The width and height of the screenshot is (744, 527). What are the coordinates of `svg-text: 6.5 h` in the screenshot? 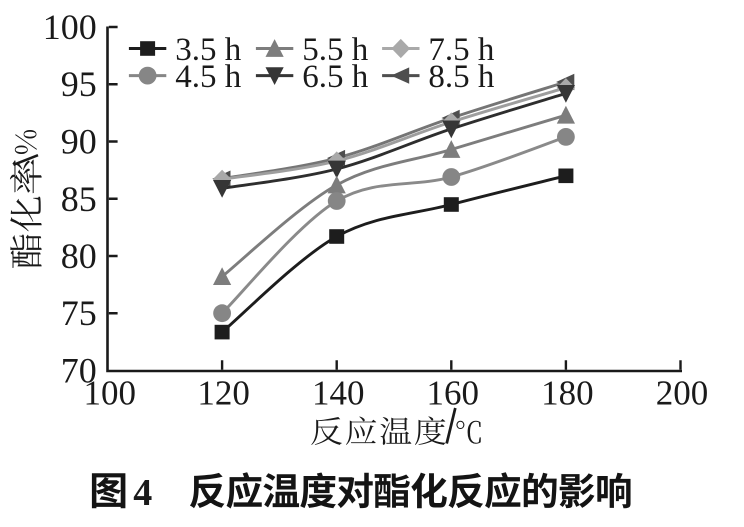 It's located at (335, 77).